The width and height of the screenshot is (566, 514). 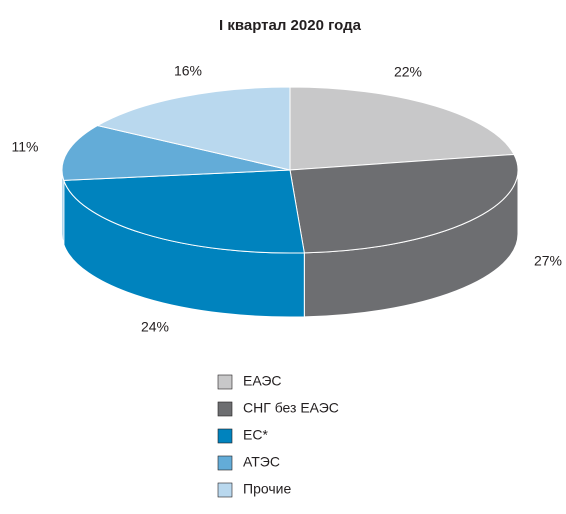 What do you see at coordinates (290, 25) in the screenshot?
I see `chart-title: I квартал 2020 года` at bounding box center [290, 25].